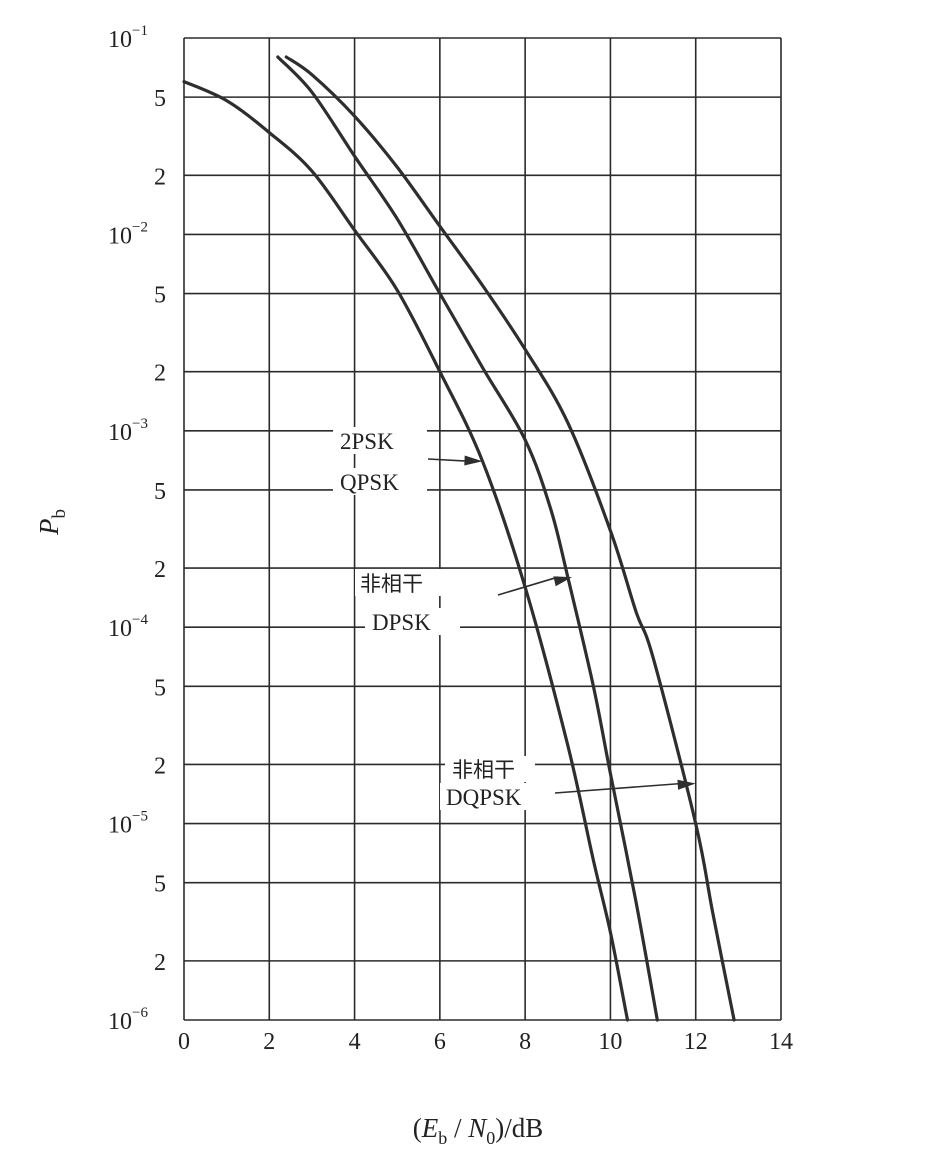 The width and height of the screenshot is (935, 1157). Describe the element at coordinates (442, 1138) in the screenshot. I see `x-axis-title-e-sub: b` at that location.